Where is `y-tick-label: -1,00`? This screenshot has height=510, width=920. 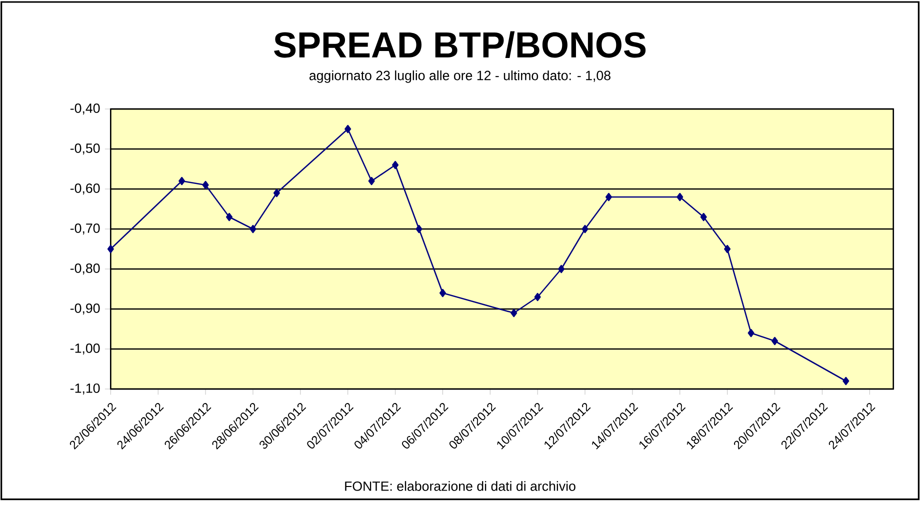 y-tick-label: -1,00 is located at coordinates (85, 349).